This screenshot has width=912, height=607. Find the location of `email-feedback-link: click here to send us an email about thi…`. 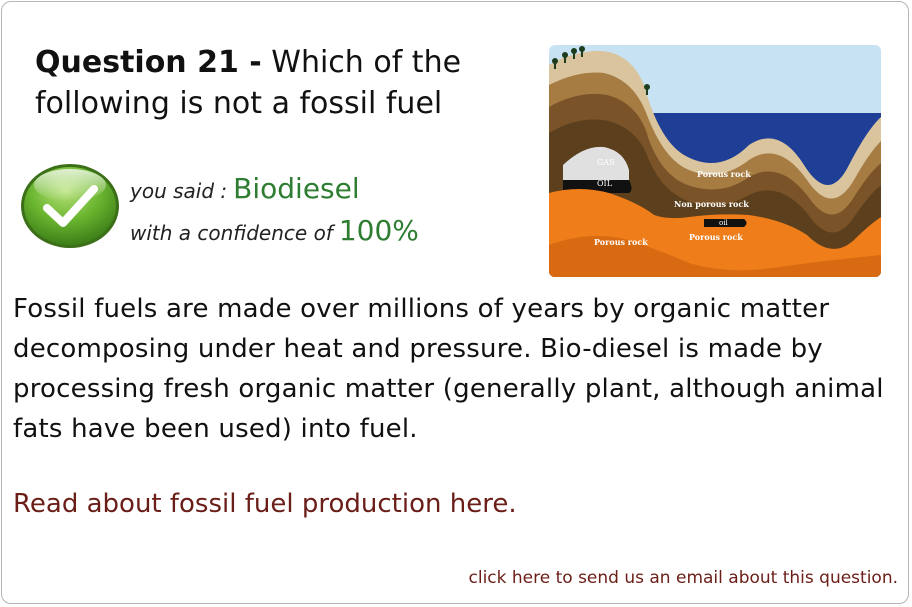

email-feedback-link: click here to send us an email about thi… is located at coordinates (683, 578).